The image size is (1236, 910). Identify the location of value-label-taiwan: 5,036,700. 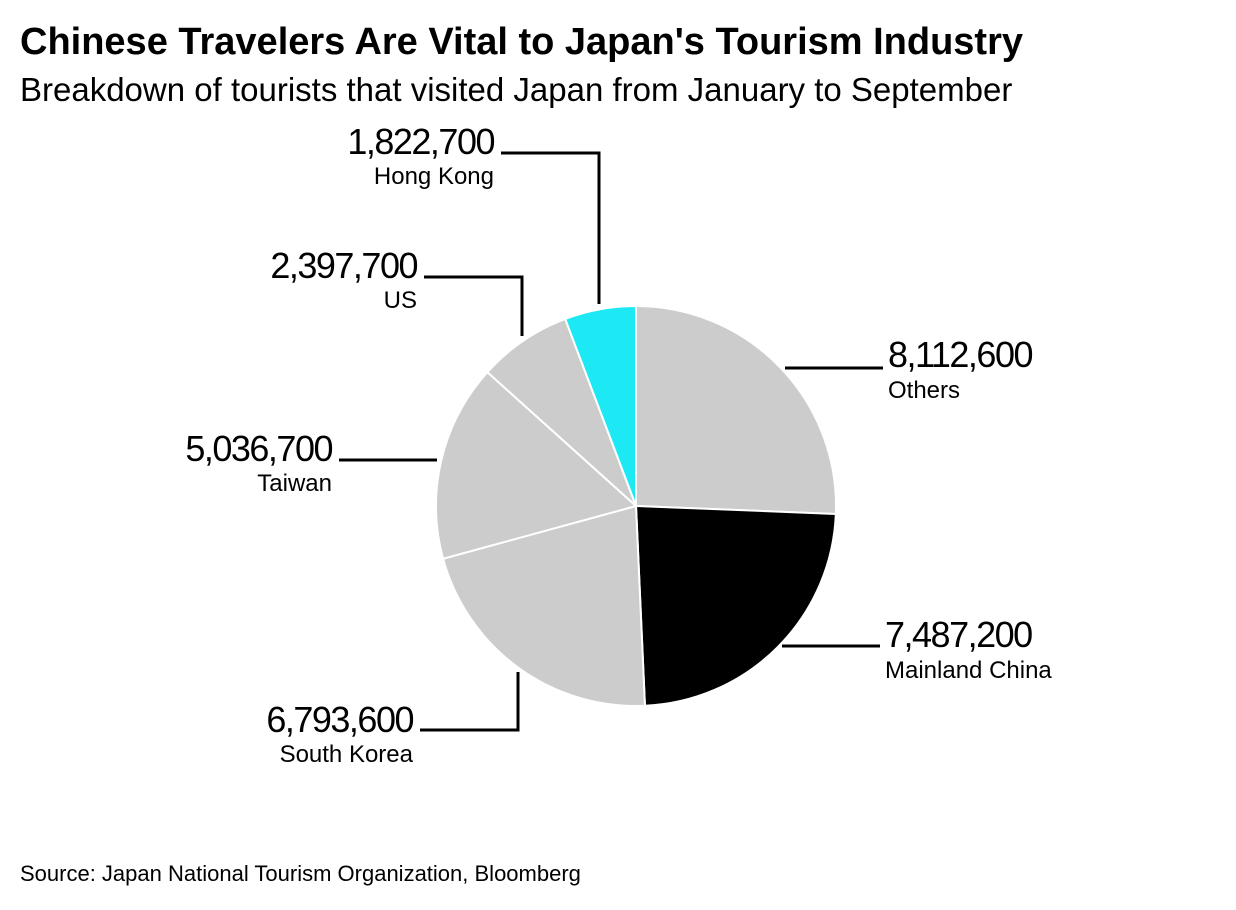
(258, 448).